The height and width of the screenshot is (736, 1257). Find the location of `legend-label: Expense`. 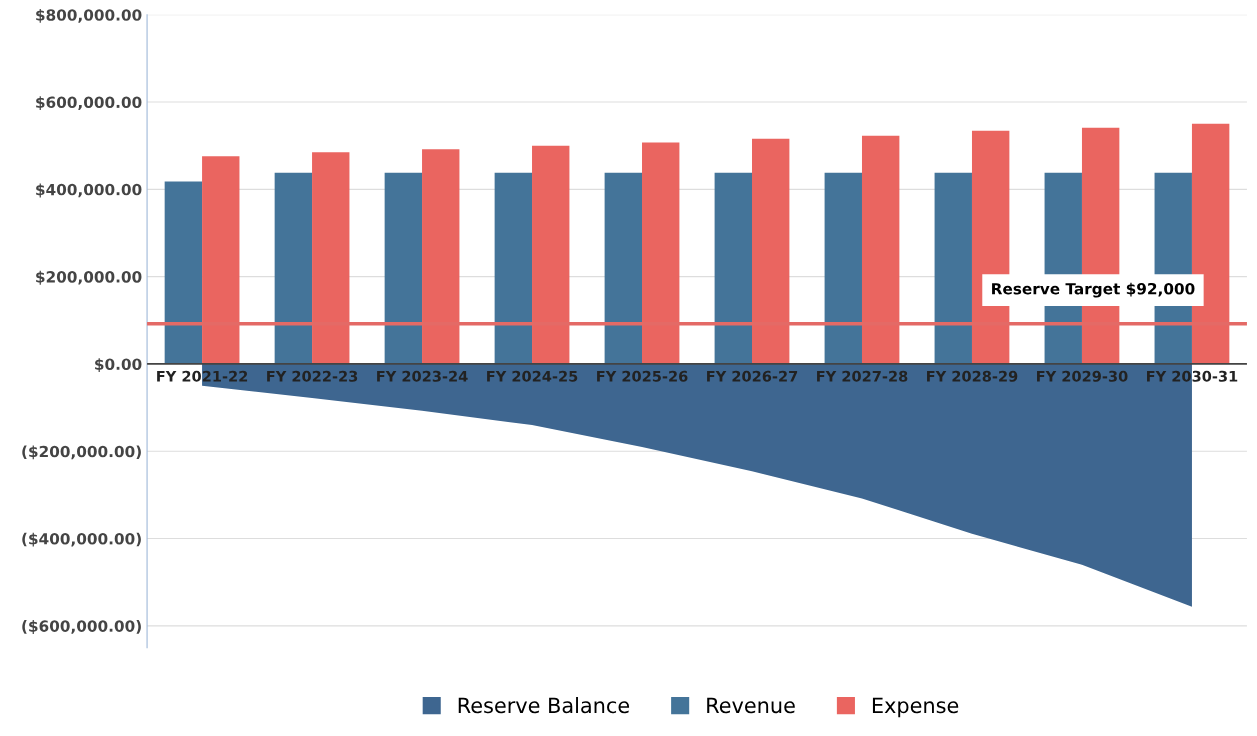

legend-label: Expense is located at coordinates (915, 707).